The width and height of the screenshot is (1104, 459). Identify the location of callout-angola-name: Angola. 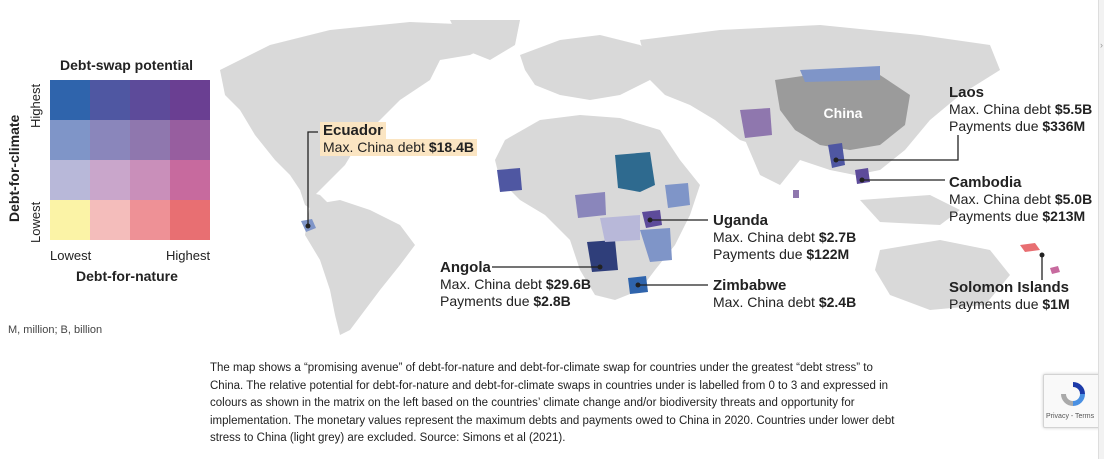
(465, 267).